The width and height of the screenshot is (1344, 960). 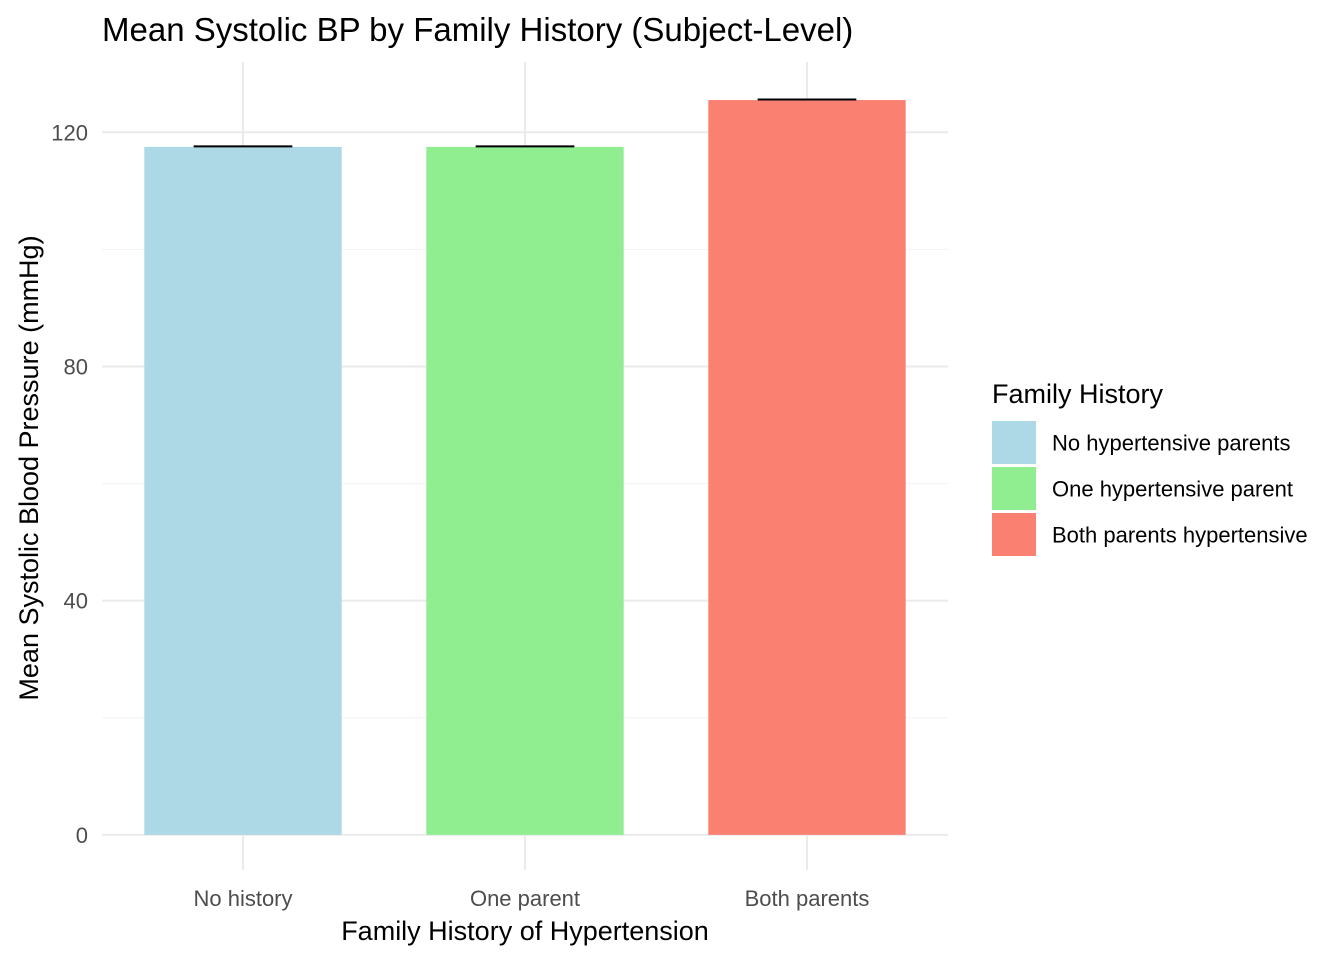 I want to click on bar-no-history, so click(x=243, y=490).